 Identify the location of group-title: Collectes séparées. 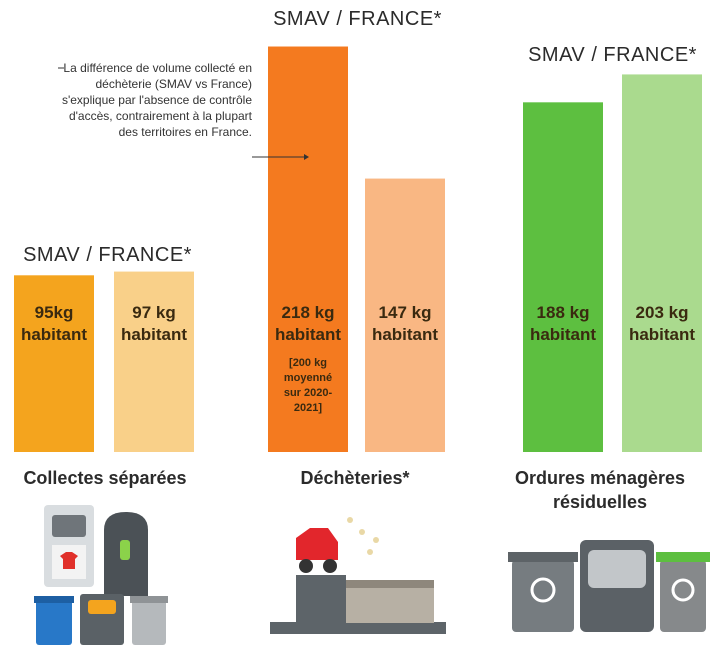
(105, 478).